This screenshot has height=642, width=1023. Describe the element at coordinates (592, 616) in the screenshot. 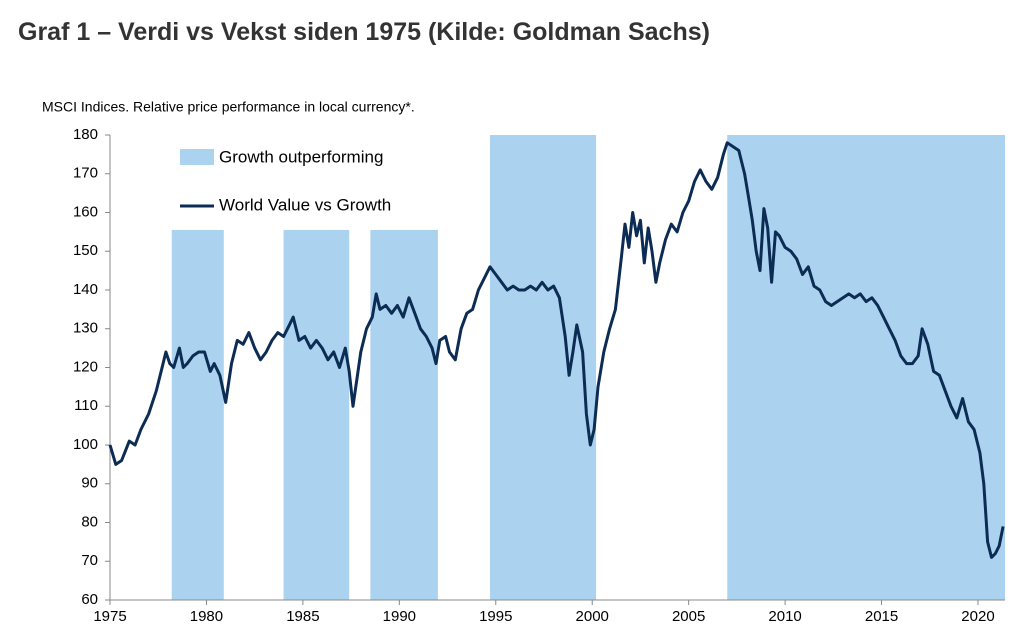

I see `x-tick-label: 2000` at that location.